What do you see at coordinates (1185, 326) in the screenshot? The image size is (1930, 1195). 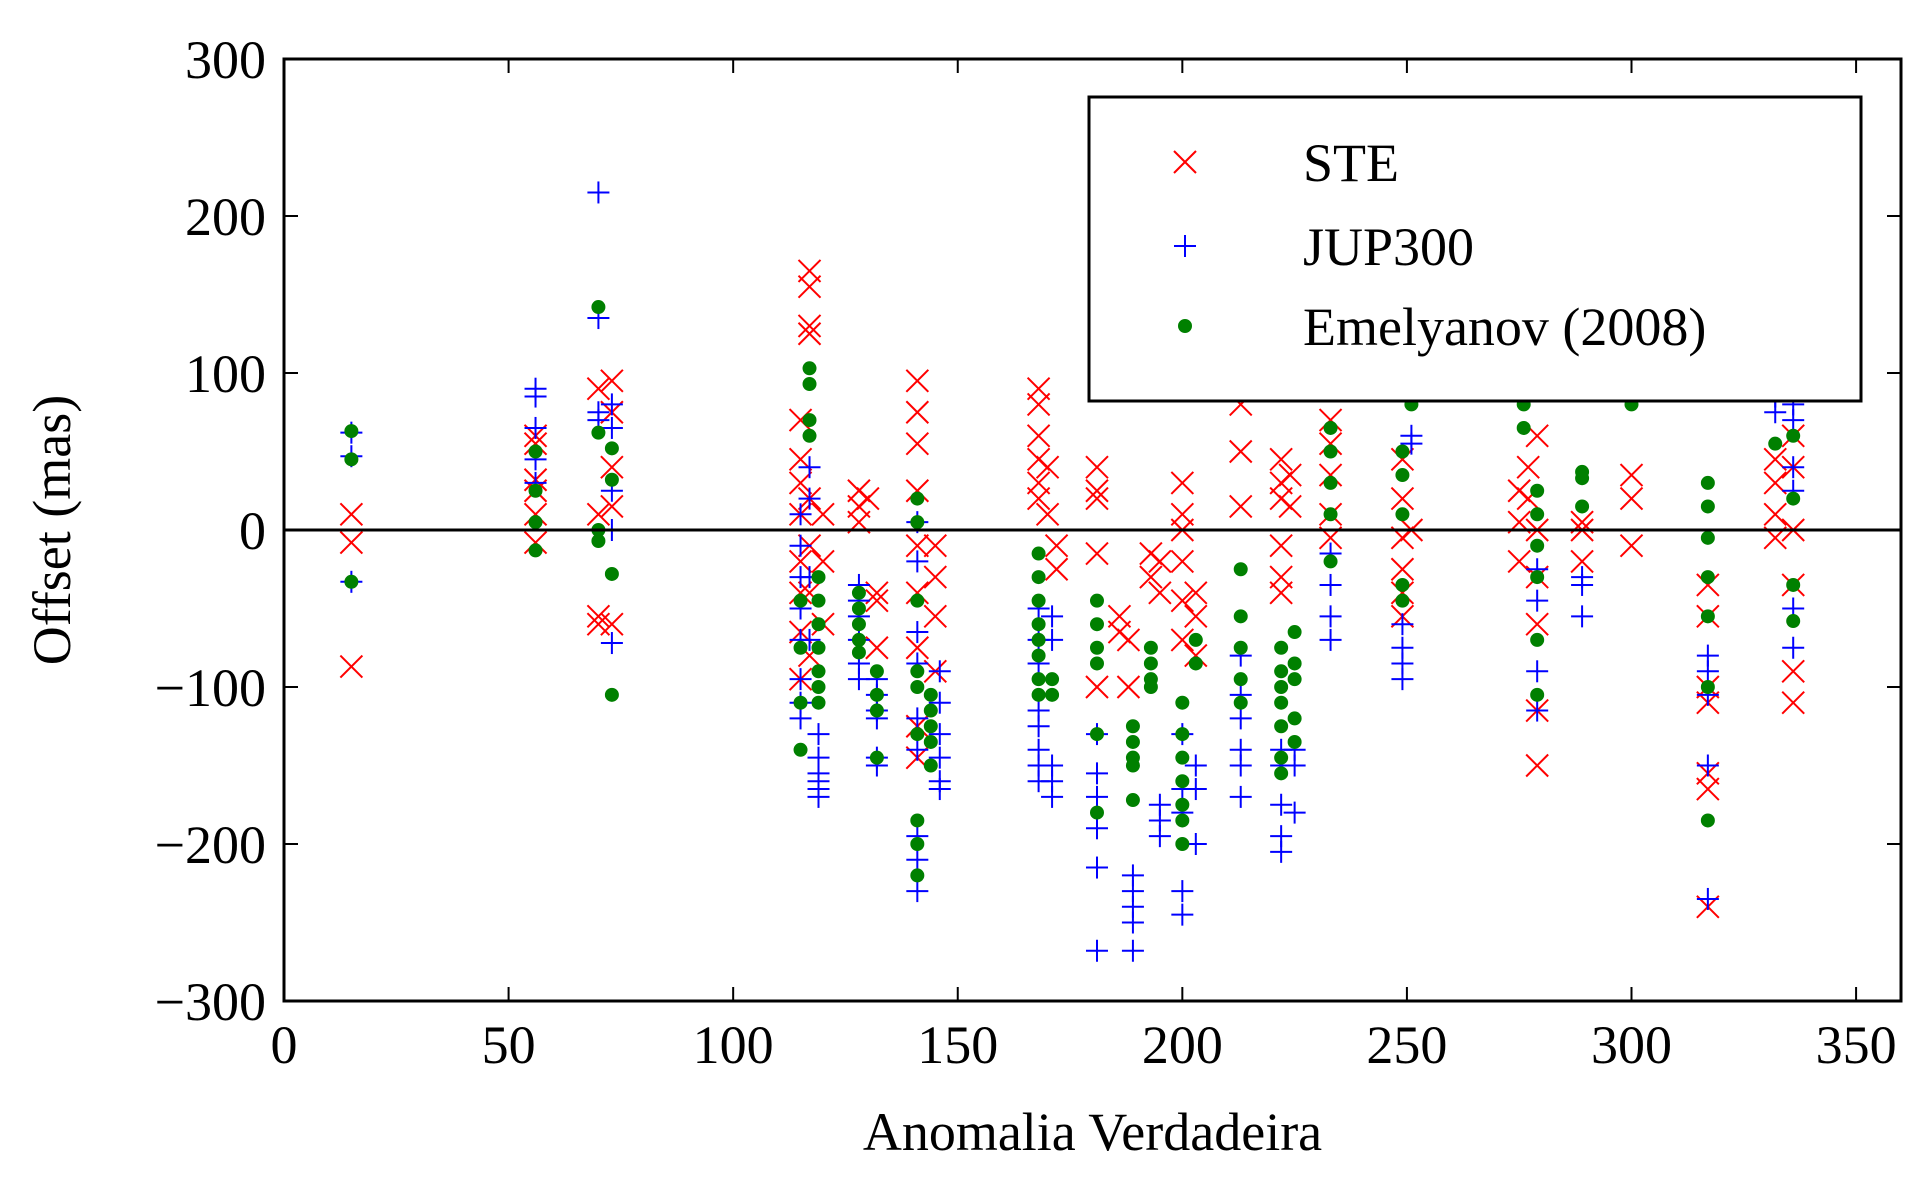 I see `legend-symbol-emelyanov` at bounding box center [1185, 326].